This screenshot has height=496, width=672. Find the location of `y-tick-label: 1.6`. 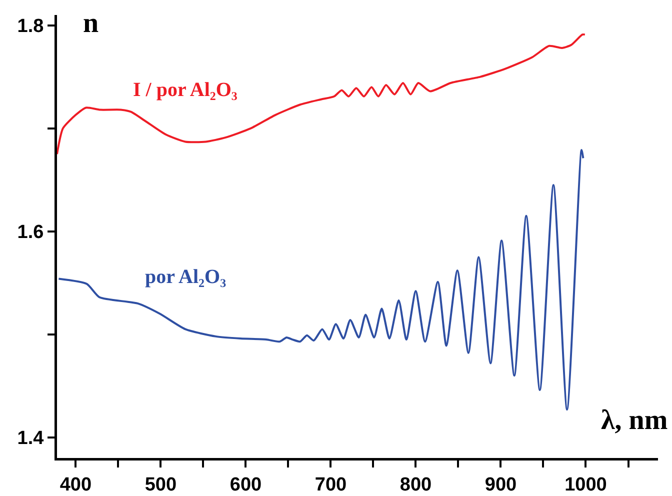

y-tick-label: 1.6 is located at coordinates (30, 232).